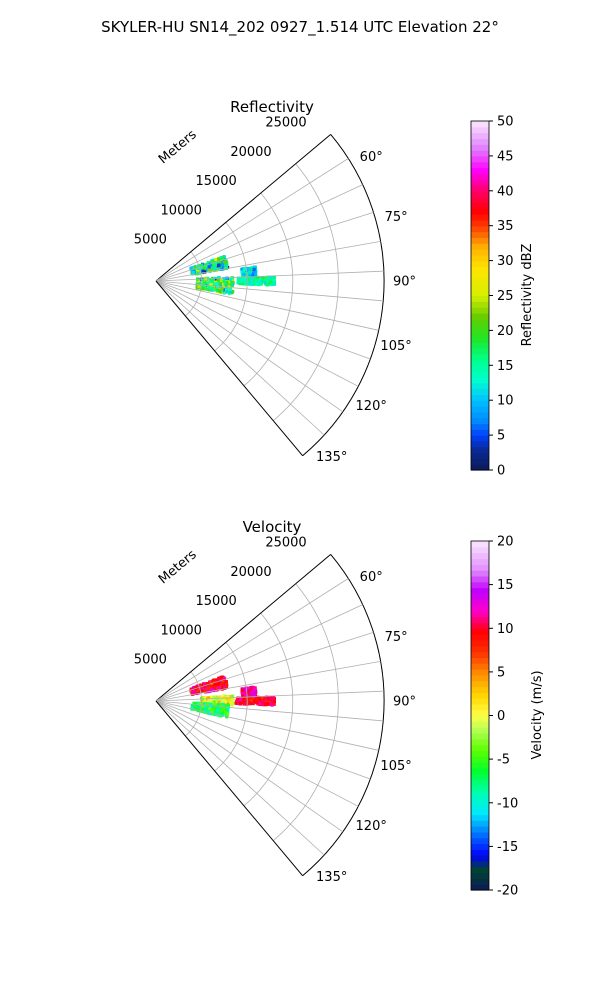 The width and height of the screenshot is (600, 1000). What do you see at coordinates (250, 152) in the screenshot?
I see `radial-tick-label: 20000` at bounding box center [250, 152].